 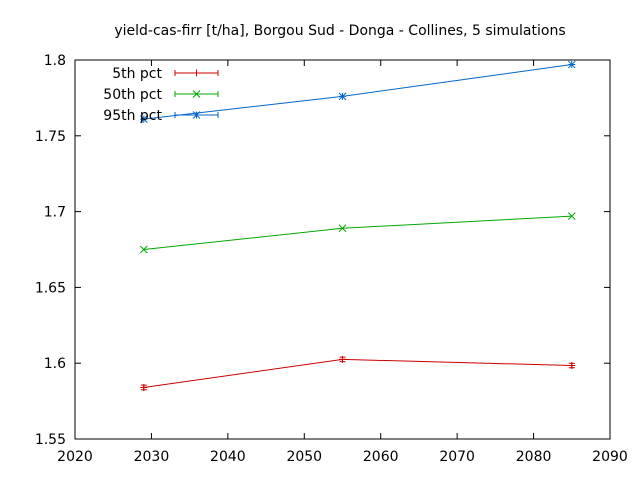 I want to click on y-tick-label: 1.8, so click(x=55, y=61).